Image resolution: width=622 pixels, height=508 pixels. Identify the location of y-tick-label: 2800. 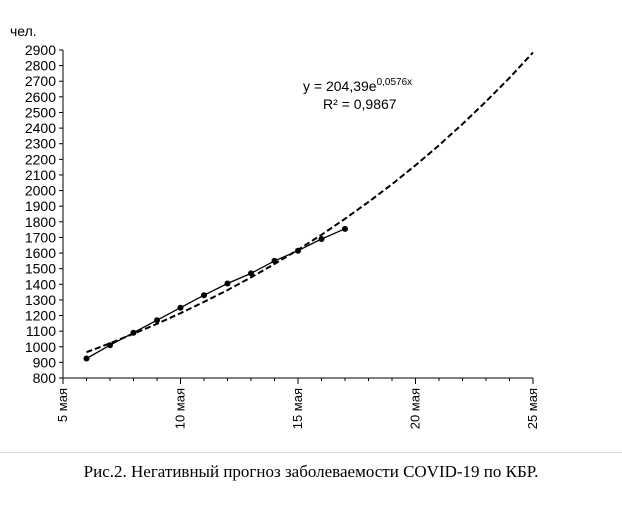
(40, 66).